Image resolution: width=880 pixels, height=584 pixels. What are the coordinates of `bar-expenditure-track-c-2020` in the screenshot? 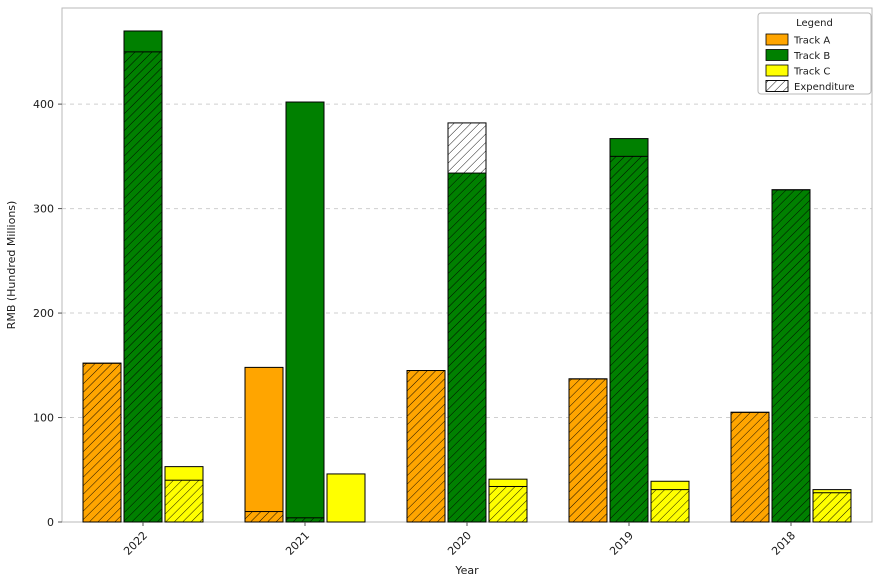 It's located at (508, 504).